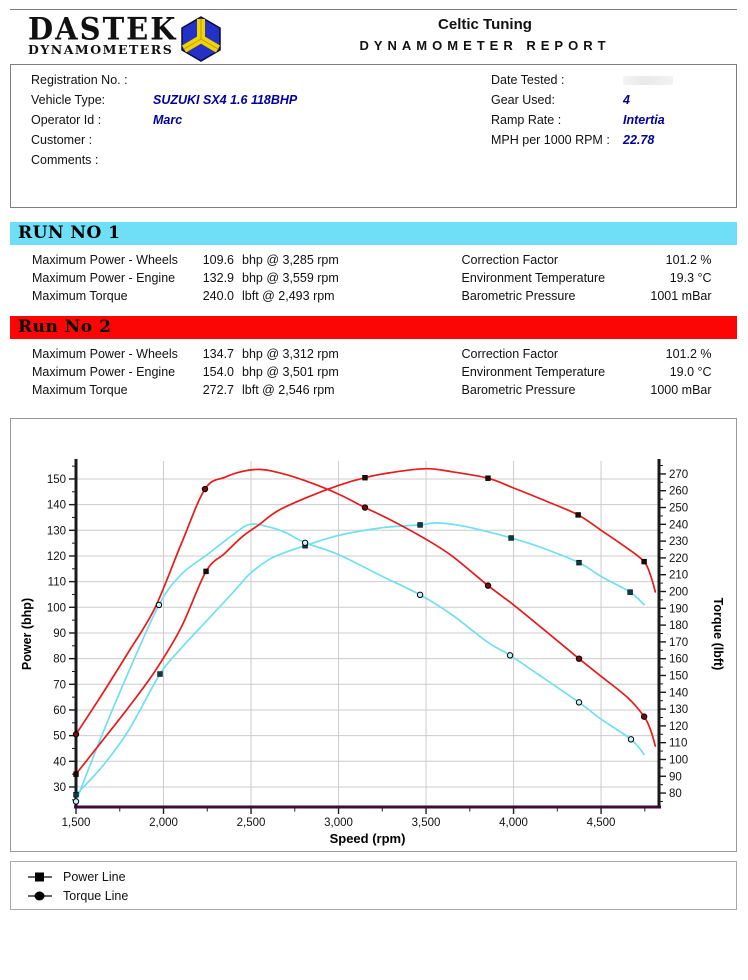 This screenshot has width=748, height=980. Describe the element at coordinates (381, 876) in the screenshot. I see `legend-item: Power Line` at that location.